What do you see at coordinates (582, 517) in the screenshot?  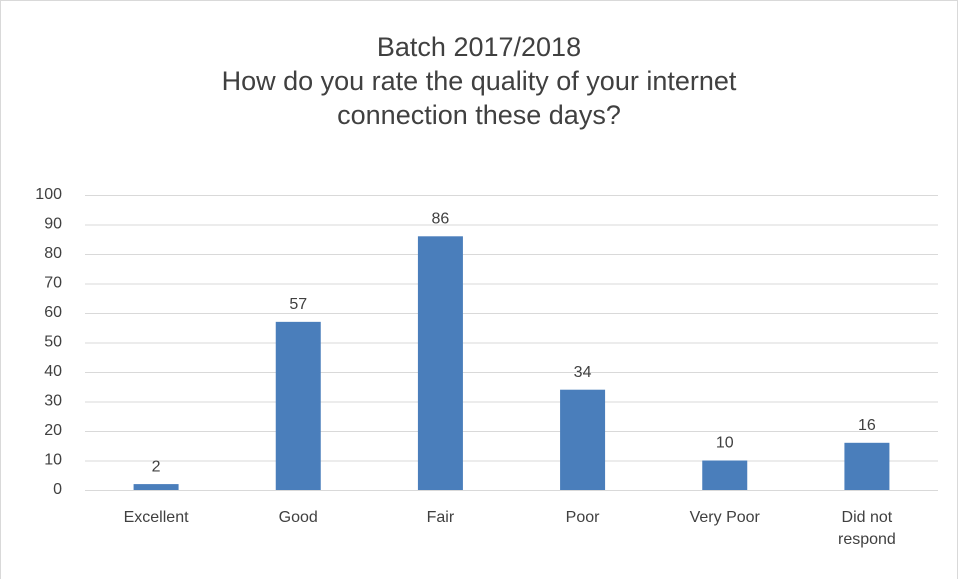 I see `x-tick-label: Poor` at bounding box center [582, 517].